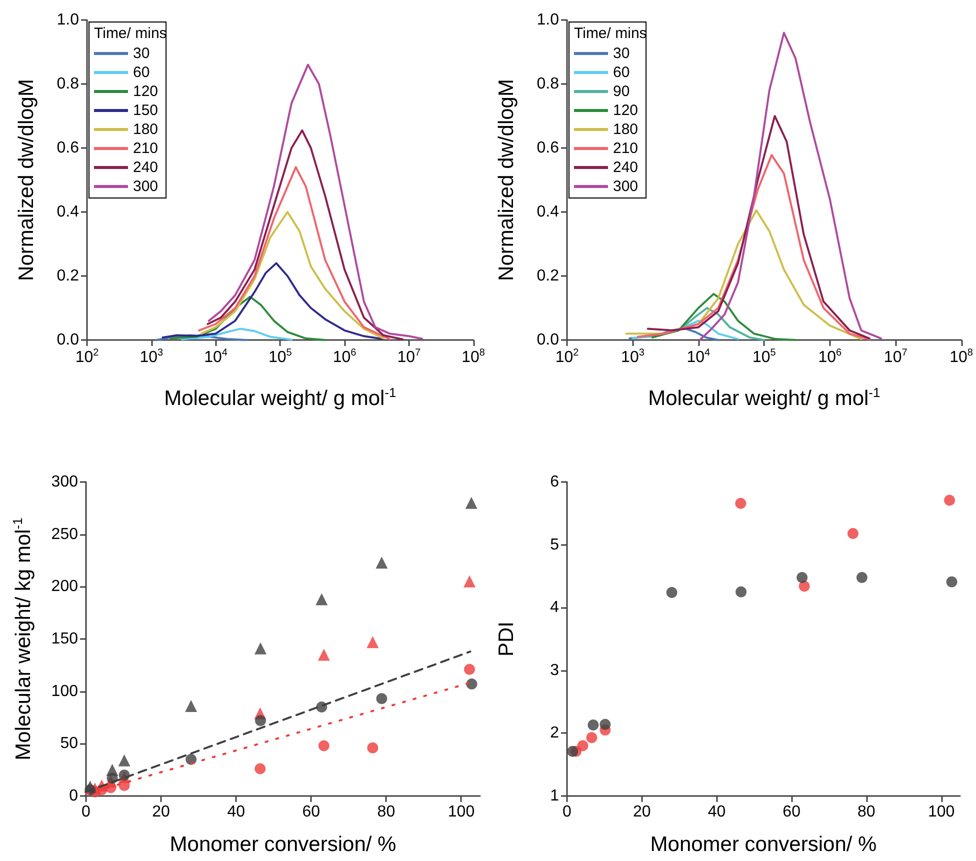 This screenshot has height=861, width=976. I want to click on y-tick-label: 5, so click(555, 545).